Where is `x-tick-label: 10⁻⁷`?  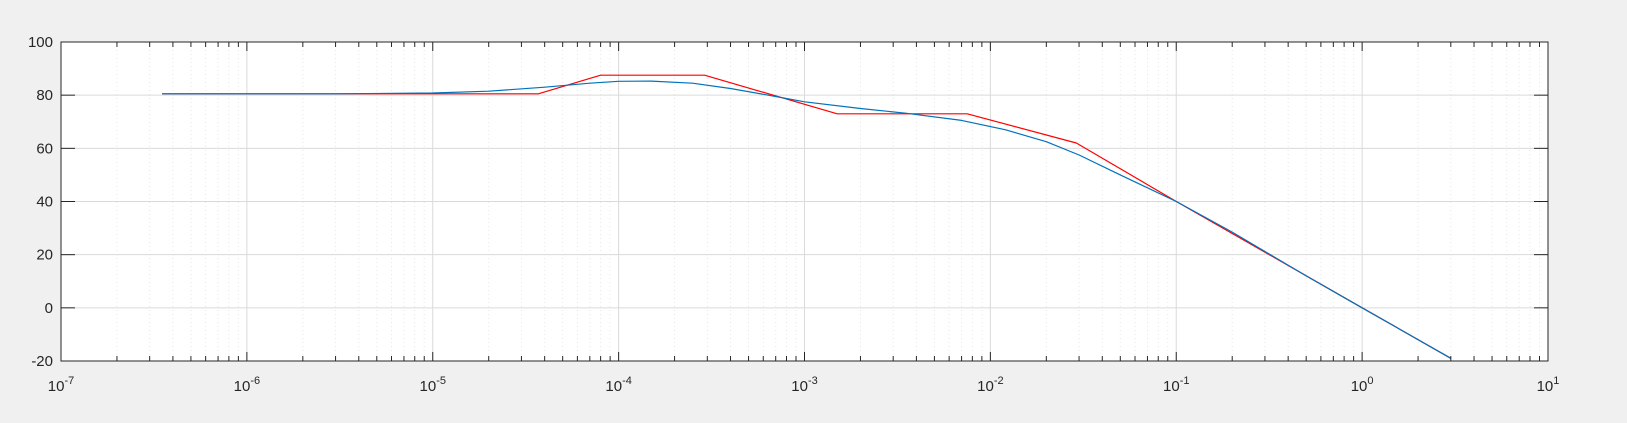 x-tick-label: 10⁻⁷ is located at coordinates (61, 385).